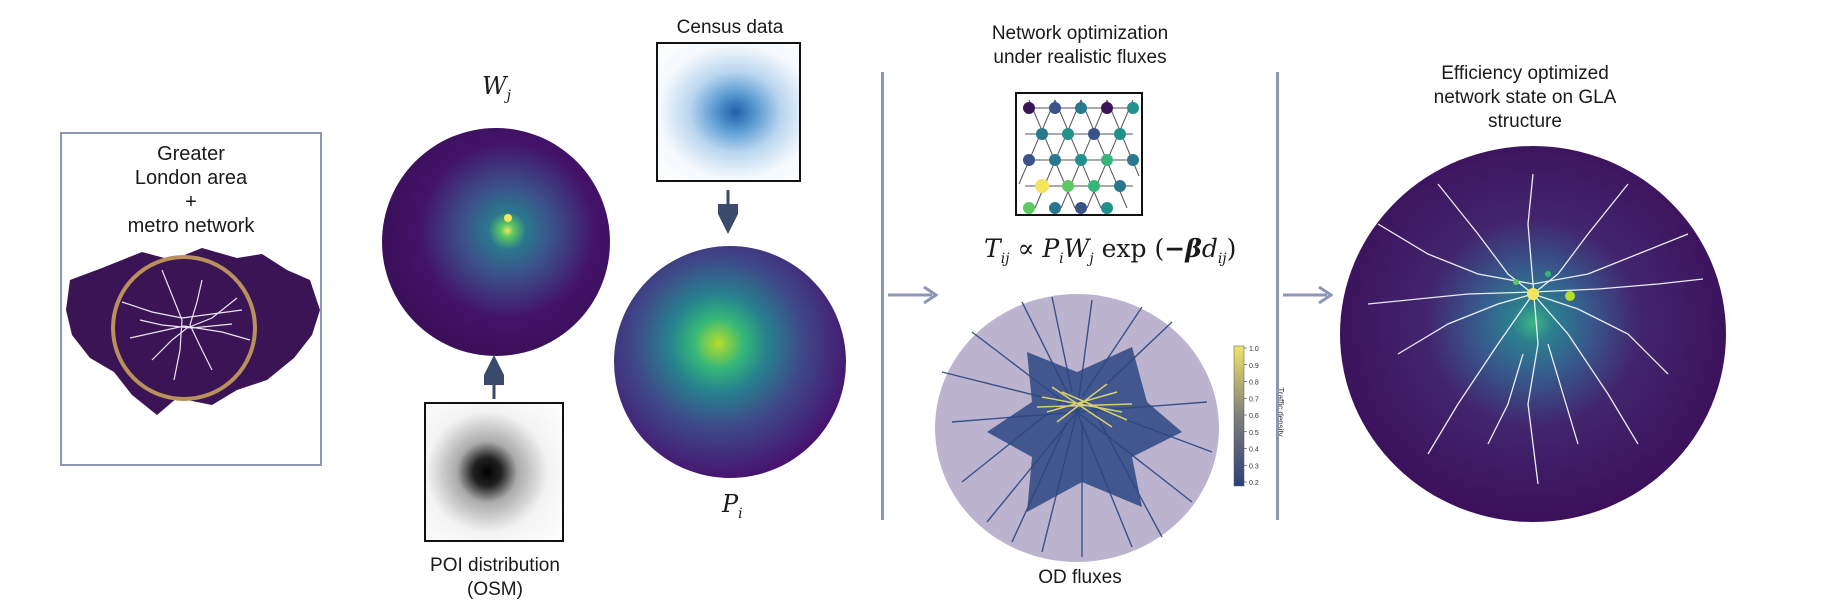 The image size is (1844, 608). Describe the element at coordinates (728, 212) in the screenshot. I see `census-to-pi-arrow` at that location.